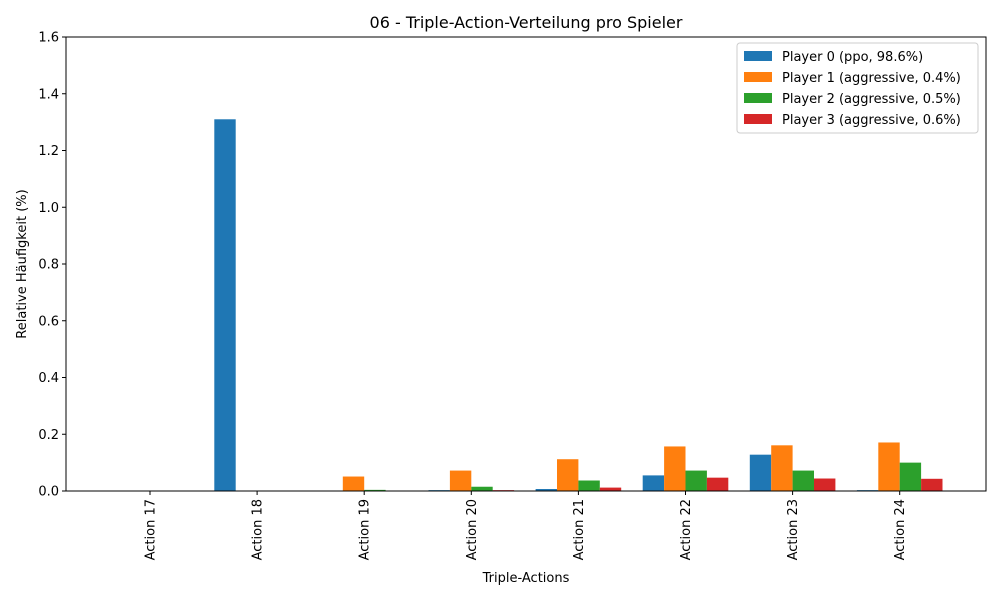 The width and height of the screenshot is (1000, 600). I want to click on x-tick-label: Action 19, so click(365, 529).